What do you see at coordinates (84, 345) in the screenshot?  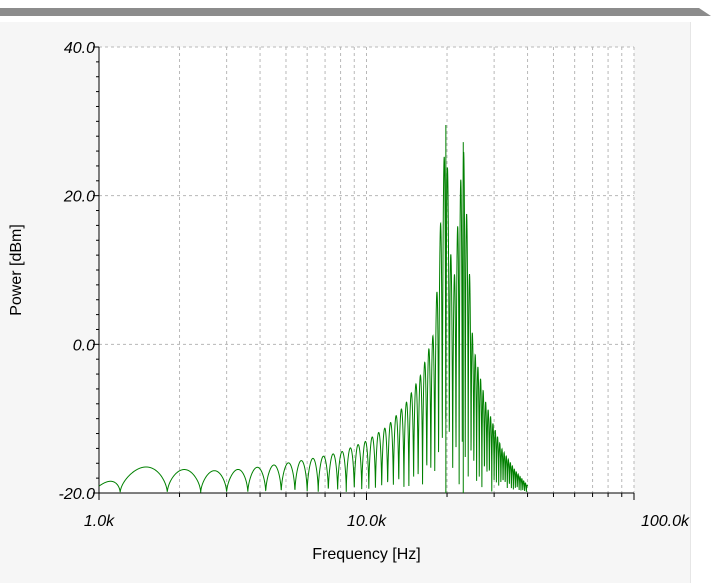 I see `y-tick-label: 0.0` at bounding box center [84, 345].